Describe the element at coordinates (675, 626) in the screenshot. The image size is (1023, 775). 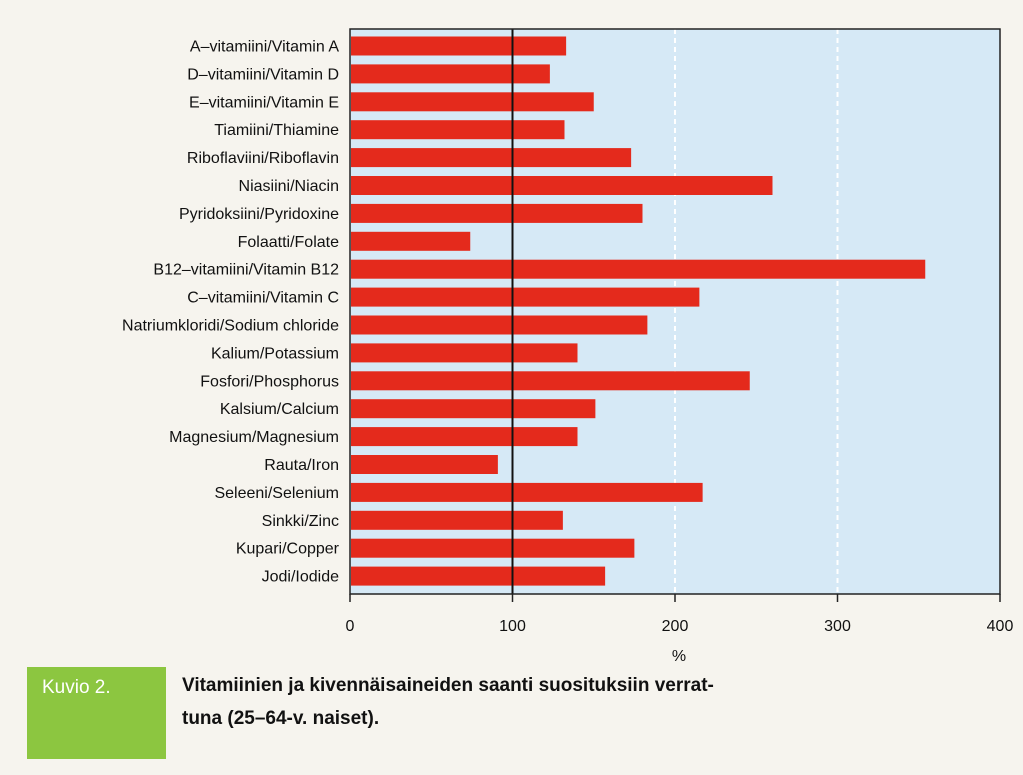
I see `x-tick-label: 200` at that location.